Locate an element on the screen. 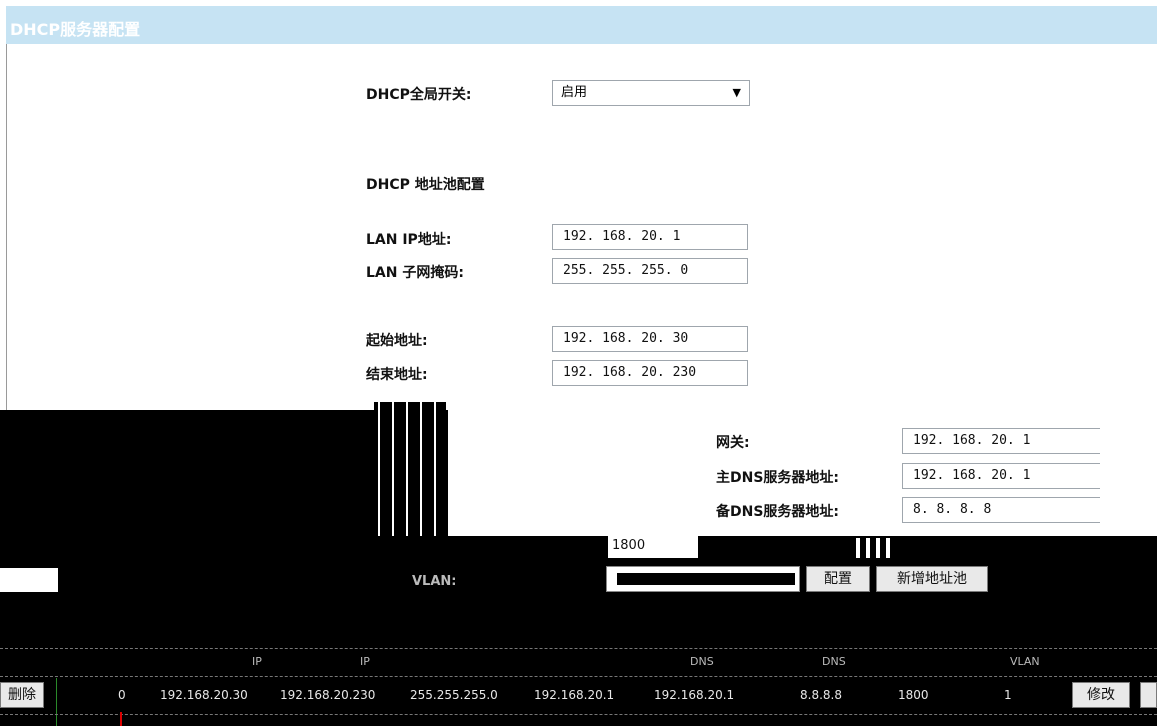 The height and width of the screenshot is (726, 1157). lan-ip-label: LAN IP地址: is located at coordinates (409, 240).